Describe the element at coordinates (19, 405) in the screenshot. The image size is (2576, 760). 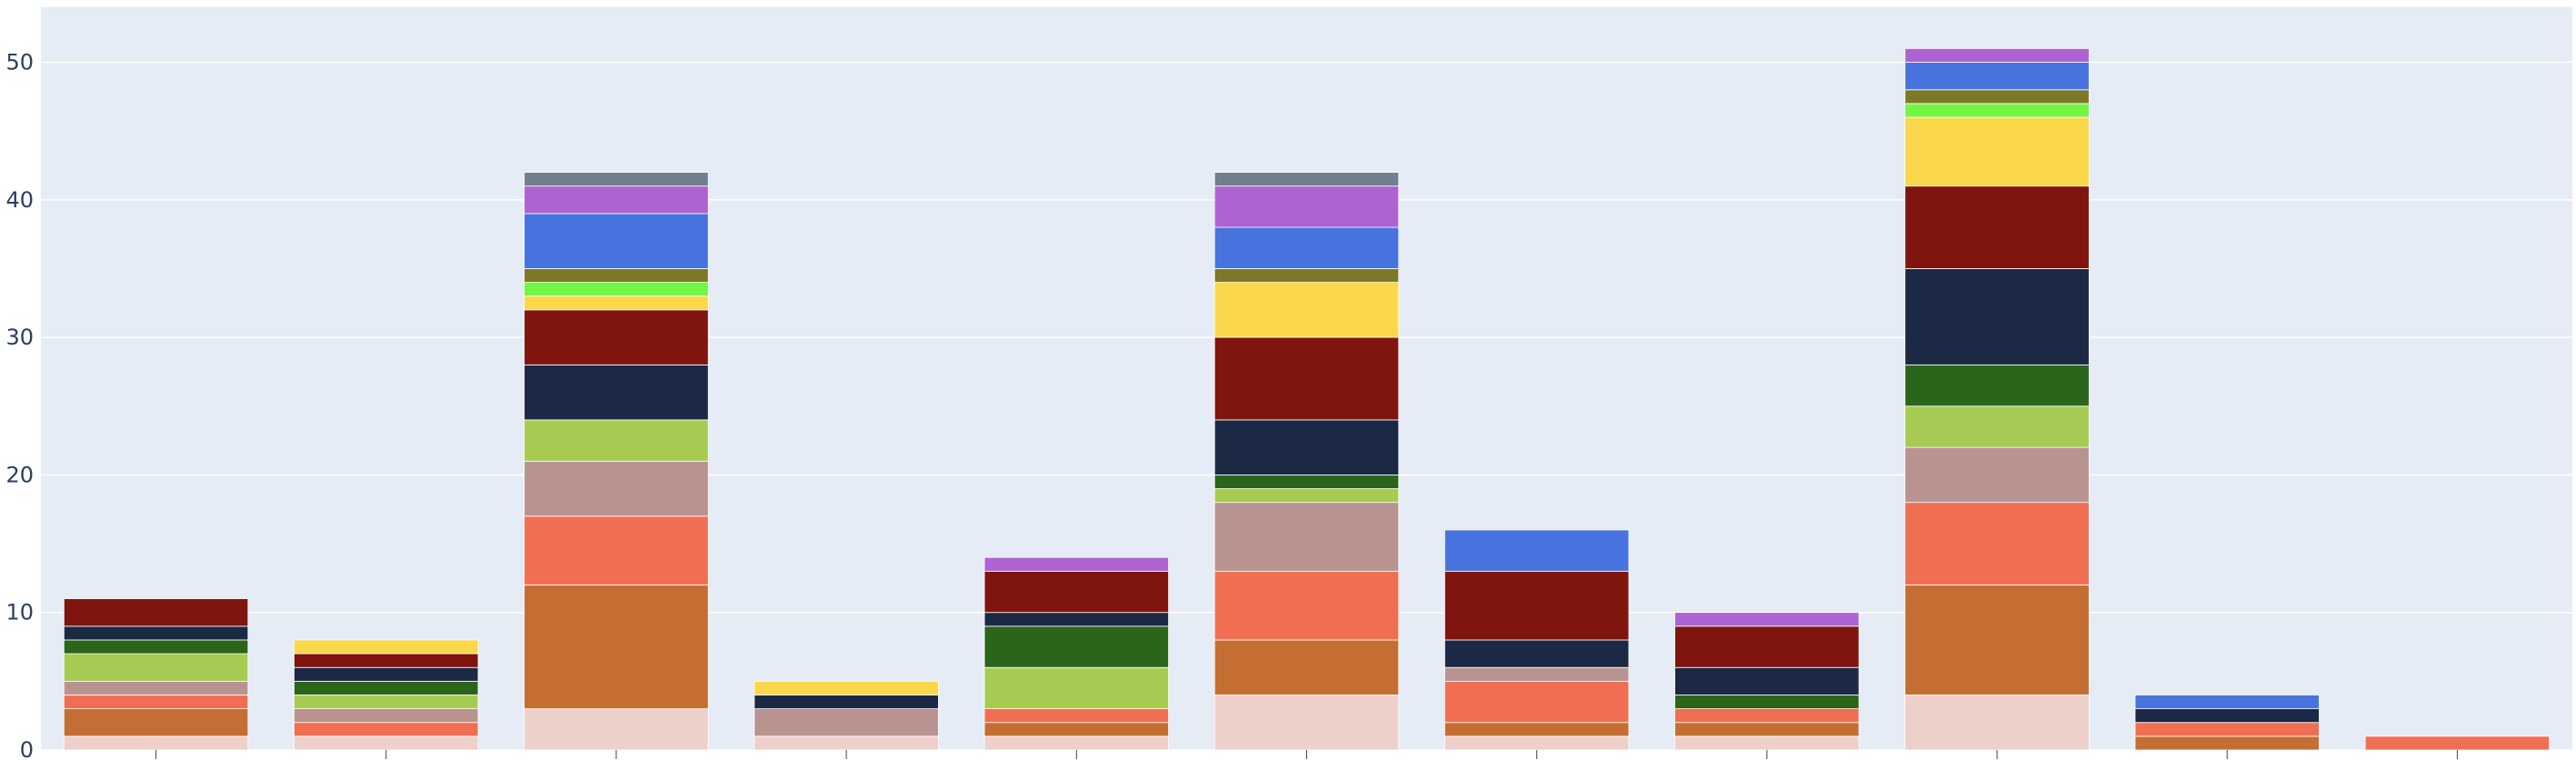
I see `y-axis: 0 10 20 30 40 50` at that location.